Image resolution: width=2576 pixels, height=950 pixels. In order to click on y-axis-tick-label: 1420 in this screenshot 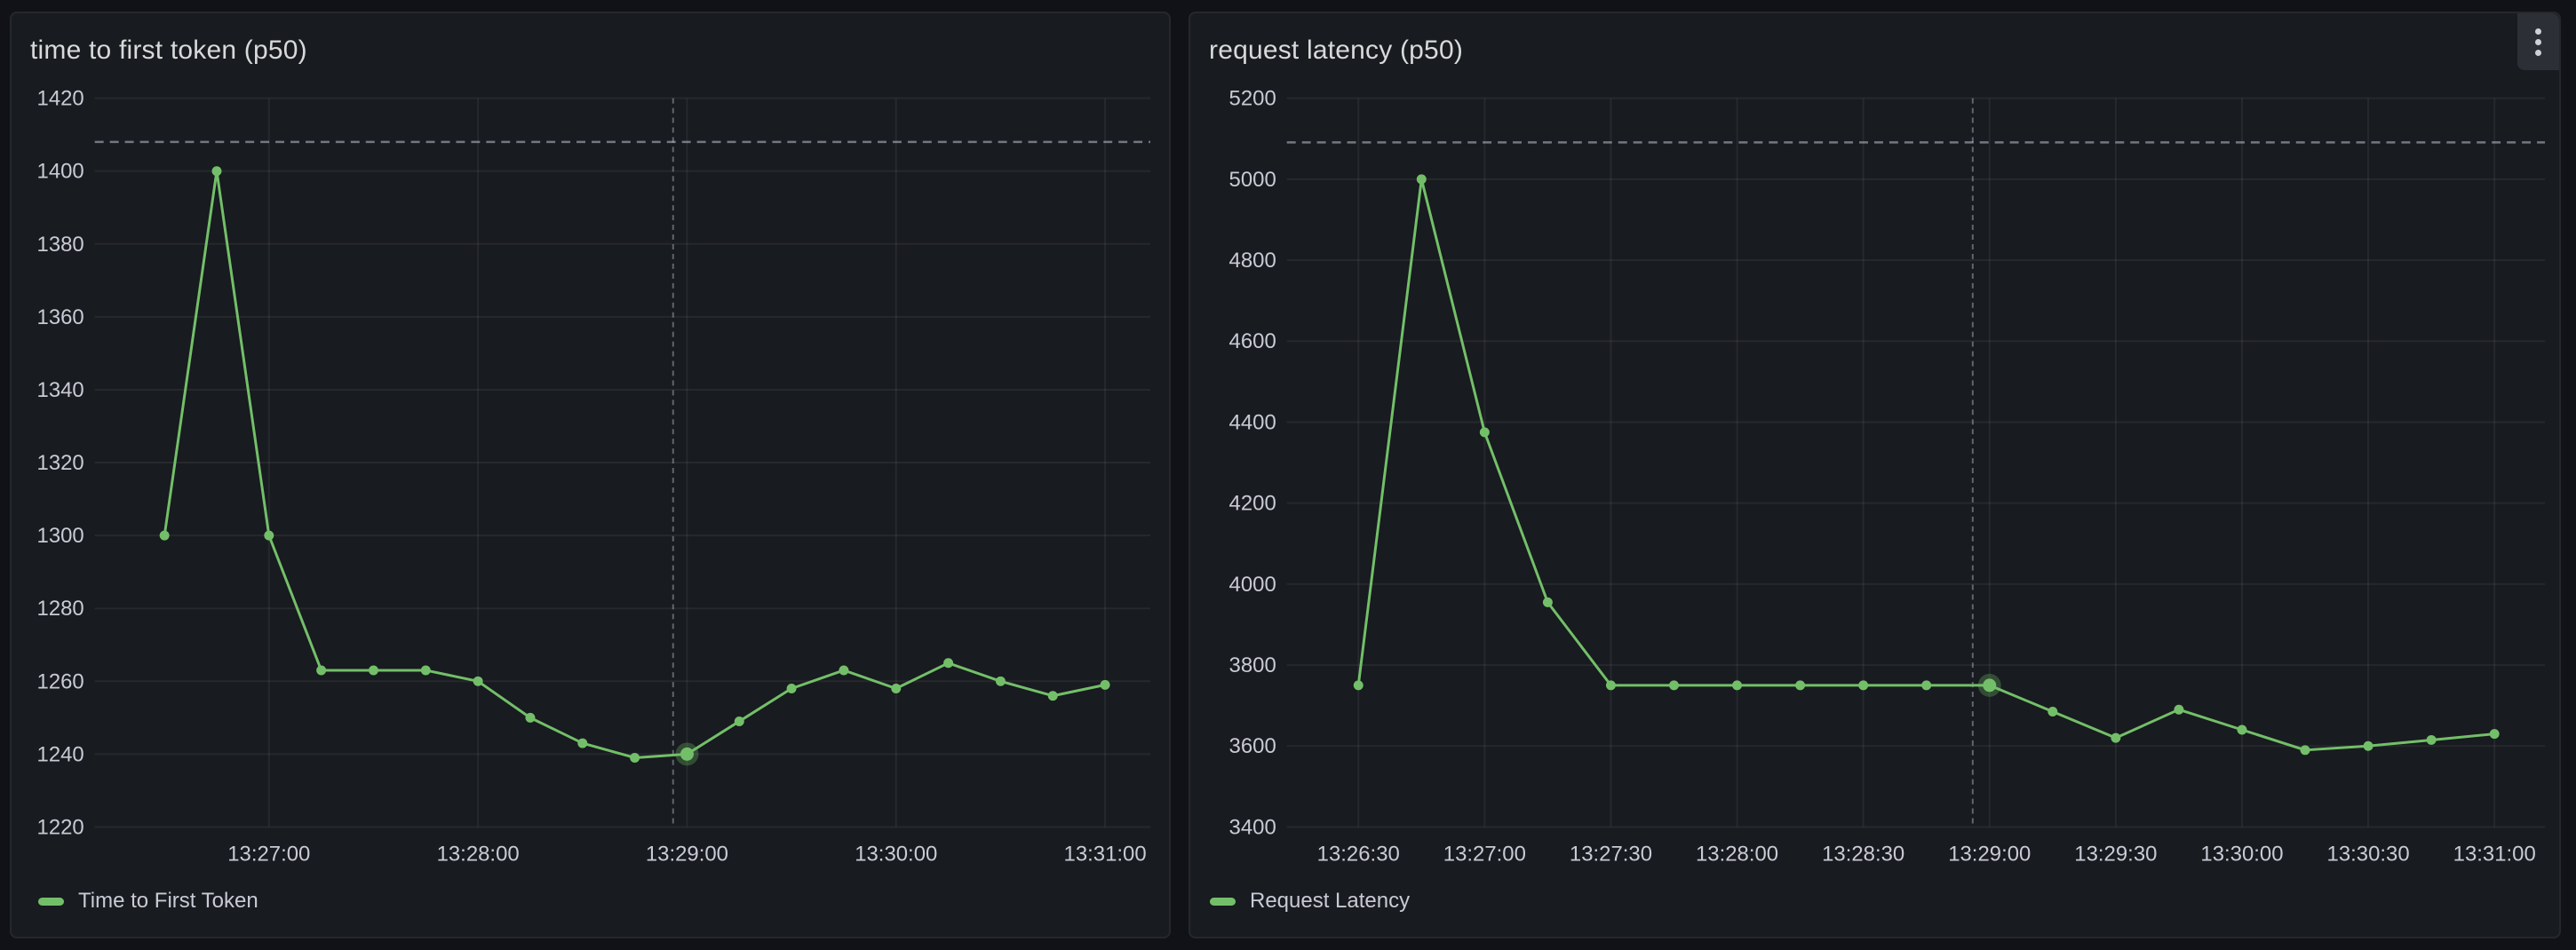, I will do `click(60, 99)`.